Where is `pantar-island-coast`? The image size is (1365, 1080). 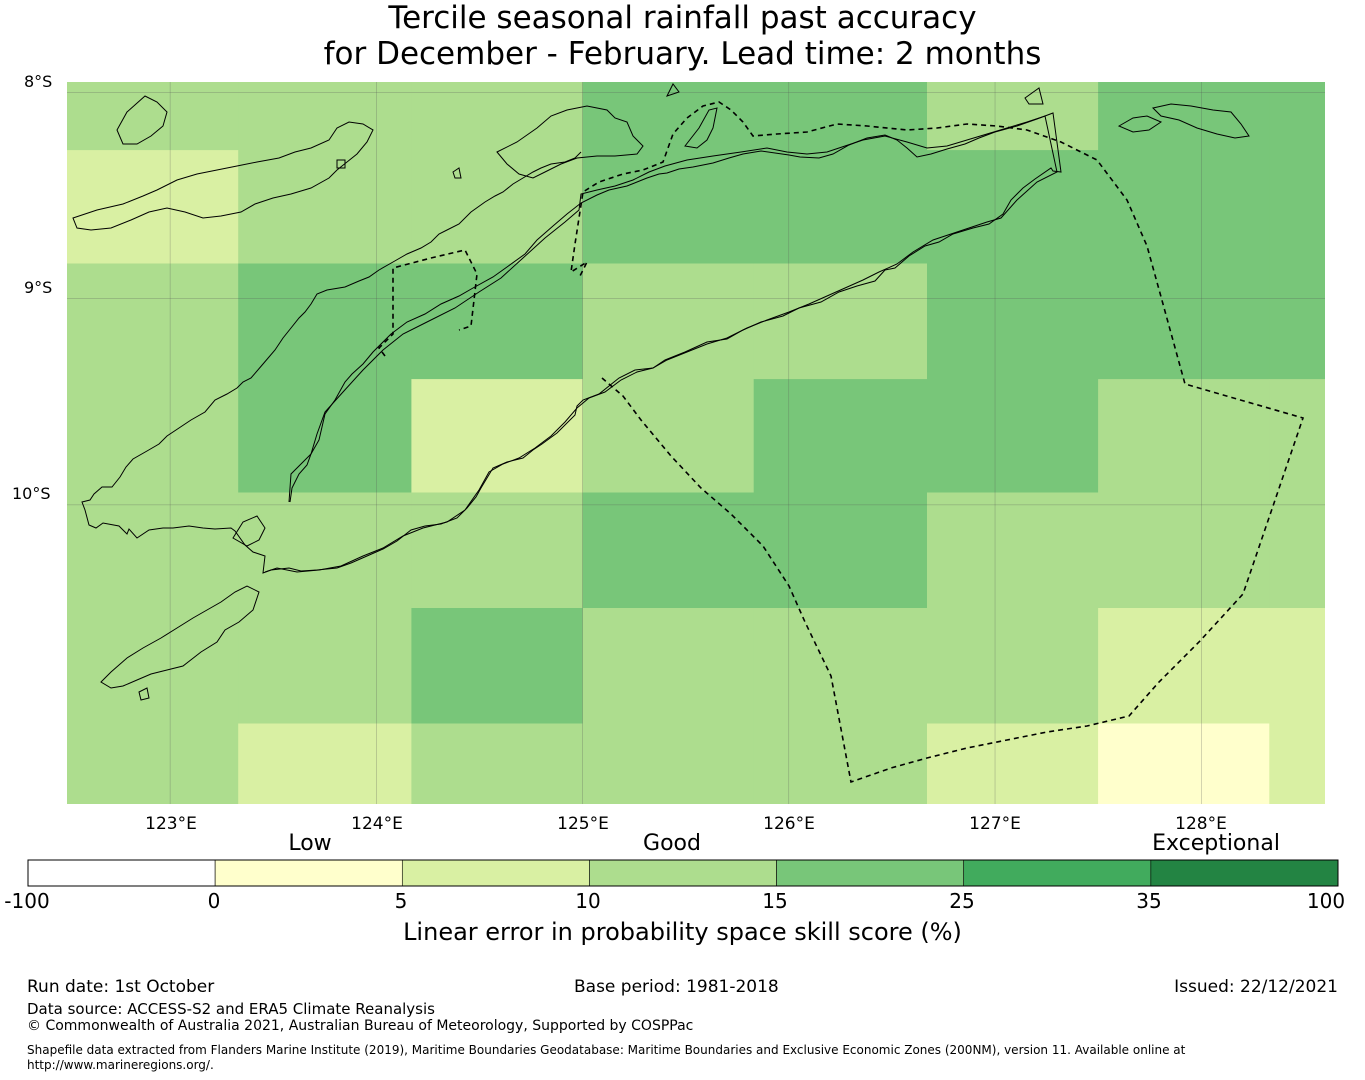
pantar-island-coast is located at coordinates (142, 120).